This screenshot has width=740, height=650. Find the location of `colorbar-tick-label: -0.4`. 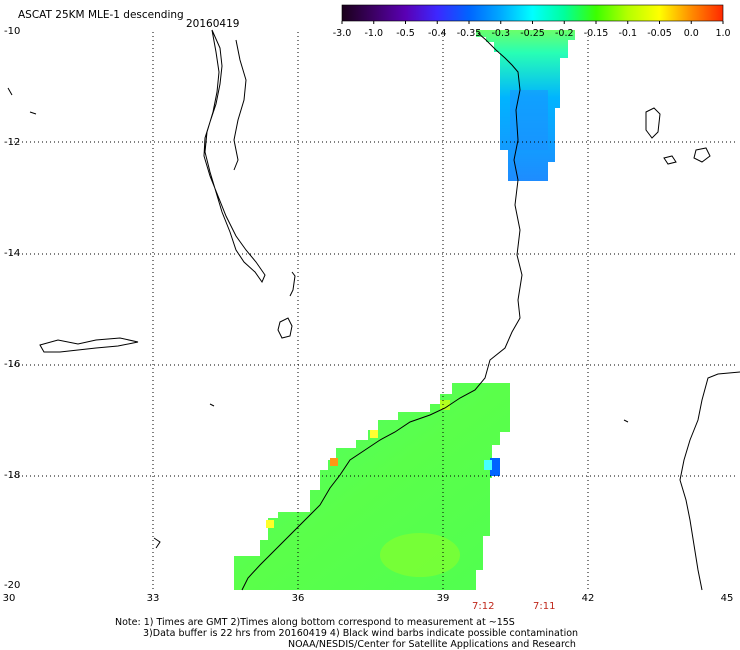

colorbar-tick-label: -0.4 is located at coordinates (437, 33).